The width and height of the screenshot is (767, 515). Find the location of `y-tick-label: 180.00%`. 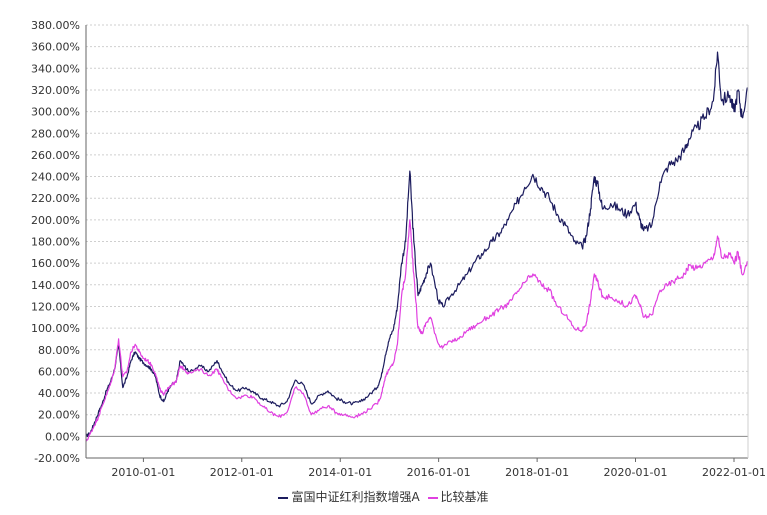

y-tick-label: 180.00% is located at coordinates (55, 242).